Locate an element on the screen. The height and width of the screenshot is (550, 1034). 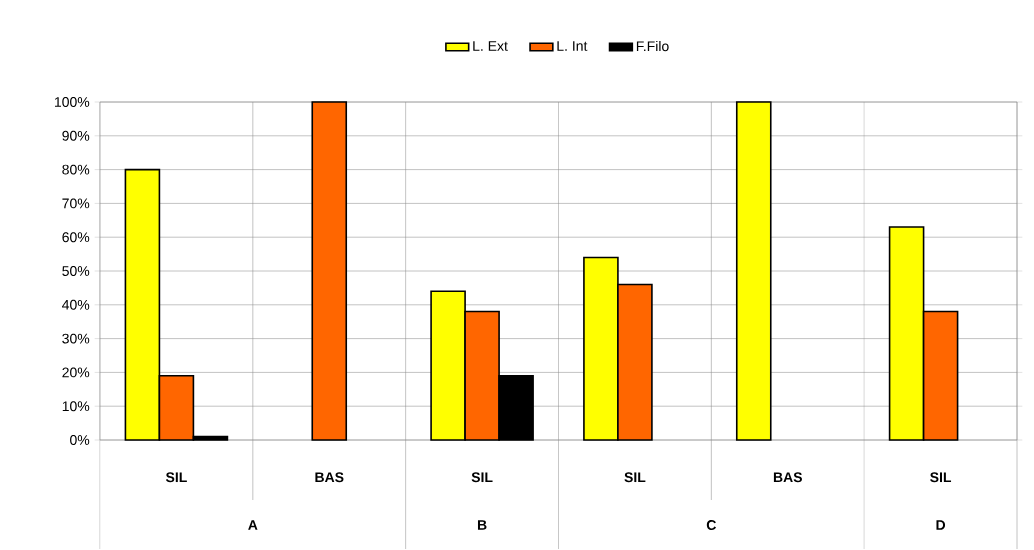
y-tick-label: 80% is located at coordinates (76, 169).